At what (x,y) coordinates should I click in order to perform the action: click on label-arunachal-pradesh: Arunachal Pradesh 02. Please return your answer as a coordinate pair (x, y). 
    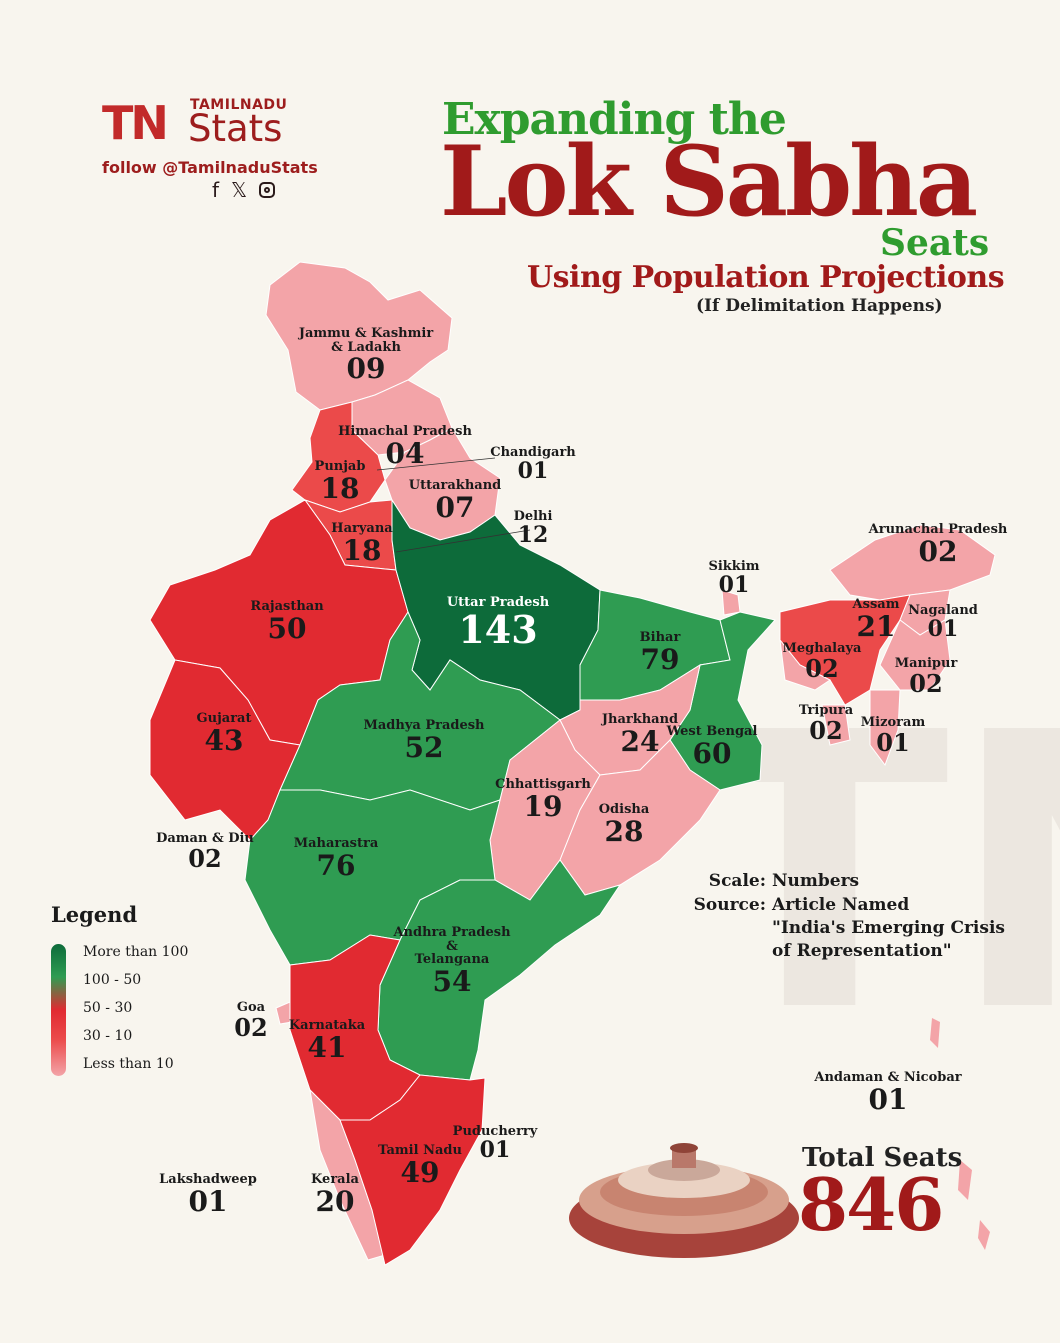
    Looking at the image, I should click on (938, 545).